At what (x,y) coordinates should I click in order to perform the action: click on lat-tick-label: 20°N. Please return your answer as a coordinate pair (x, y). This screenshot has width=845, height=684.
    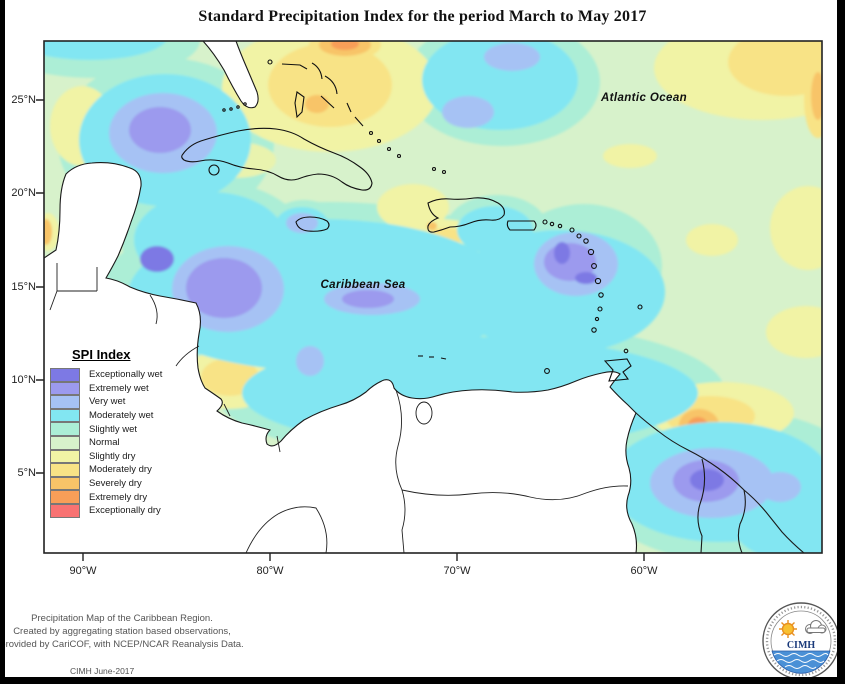
    Looking at the image, I should click on (23, 193).